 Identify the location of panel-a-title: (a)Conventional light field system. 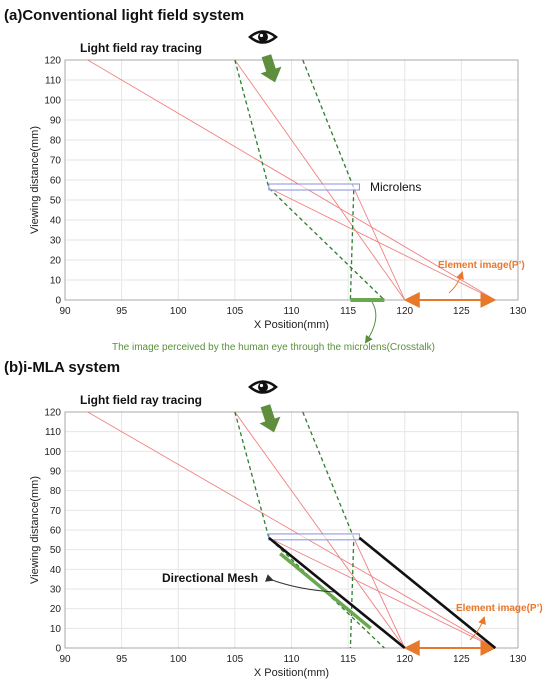
(124, 15).